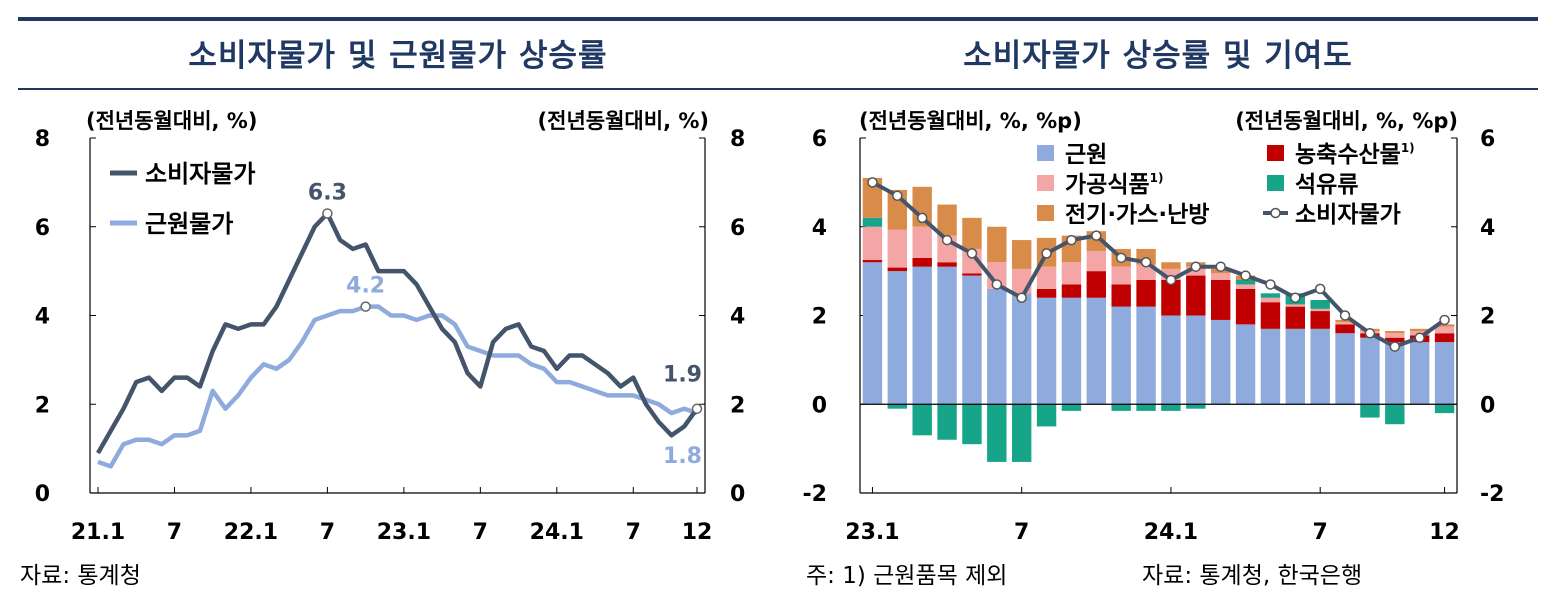 The width and height of the screenshot is (1551, 607). What do you see at coordinates (682, 375) in the screenshot?
I see `annotation-label: 1.9` at bounding box center [682, 375].